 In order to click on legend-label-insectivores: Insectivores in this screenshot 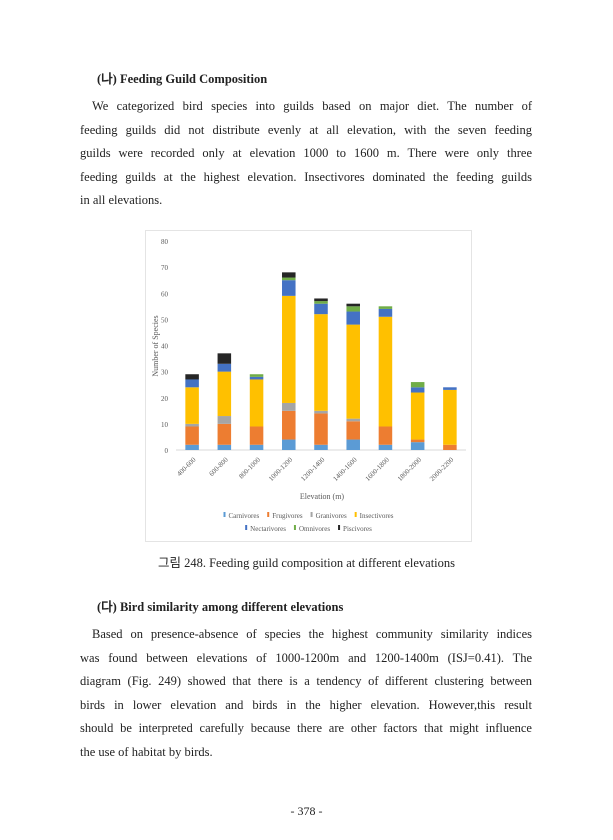, I will do `click(377, 516)`.